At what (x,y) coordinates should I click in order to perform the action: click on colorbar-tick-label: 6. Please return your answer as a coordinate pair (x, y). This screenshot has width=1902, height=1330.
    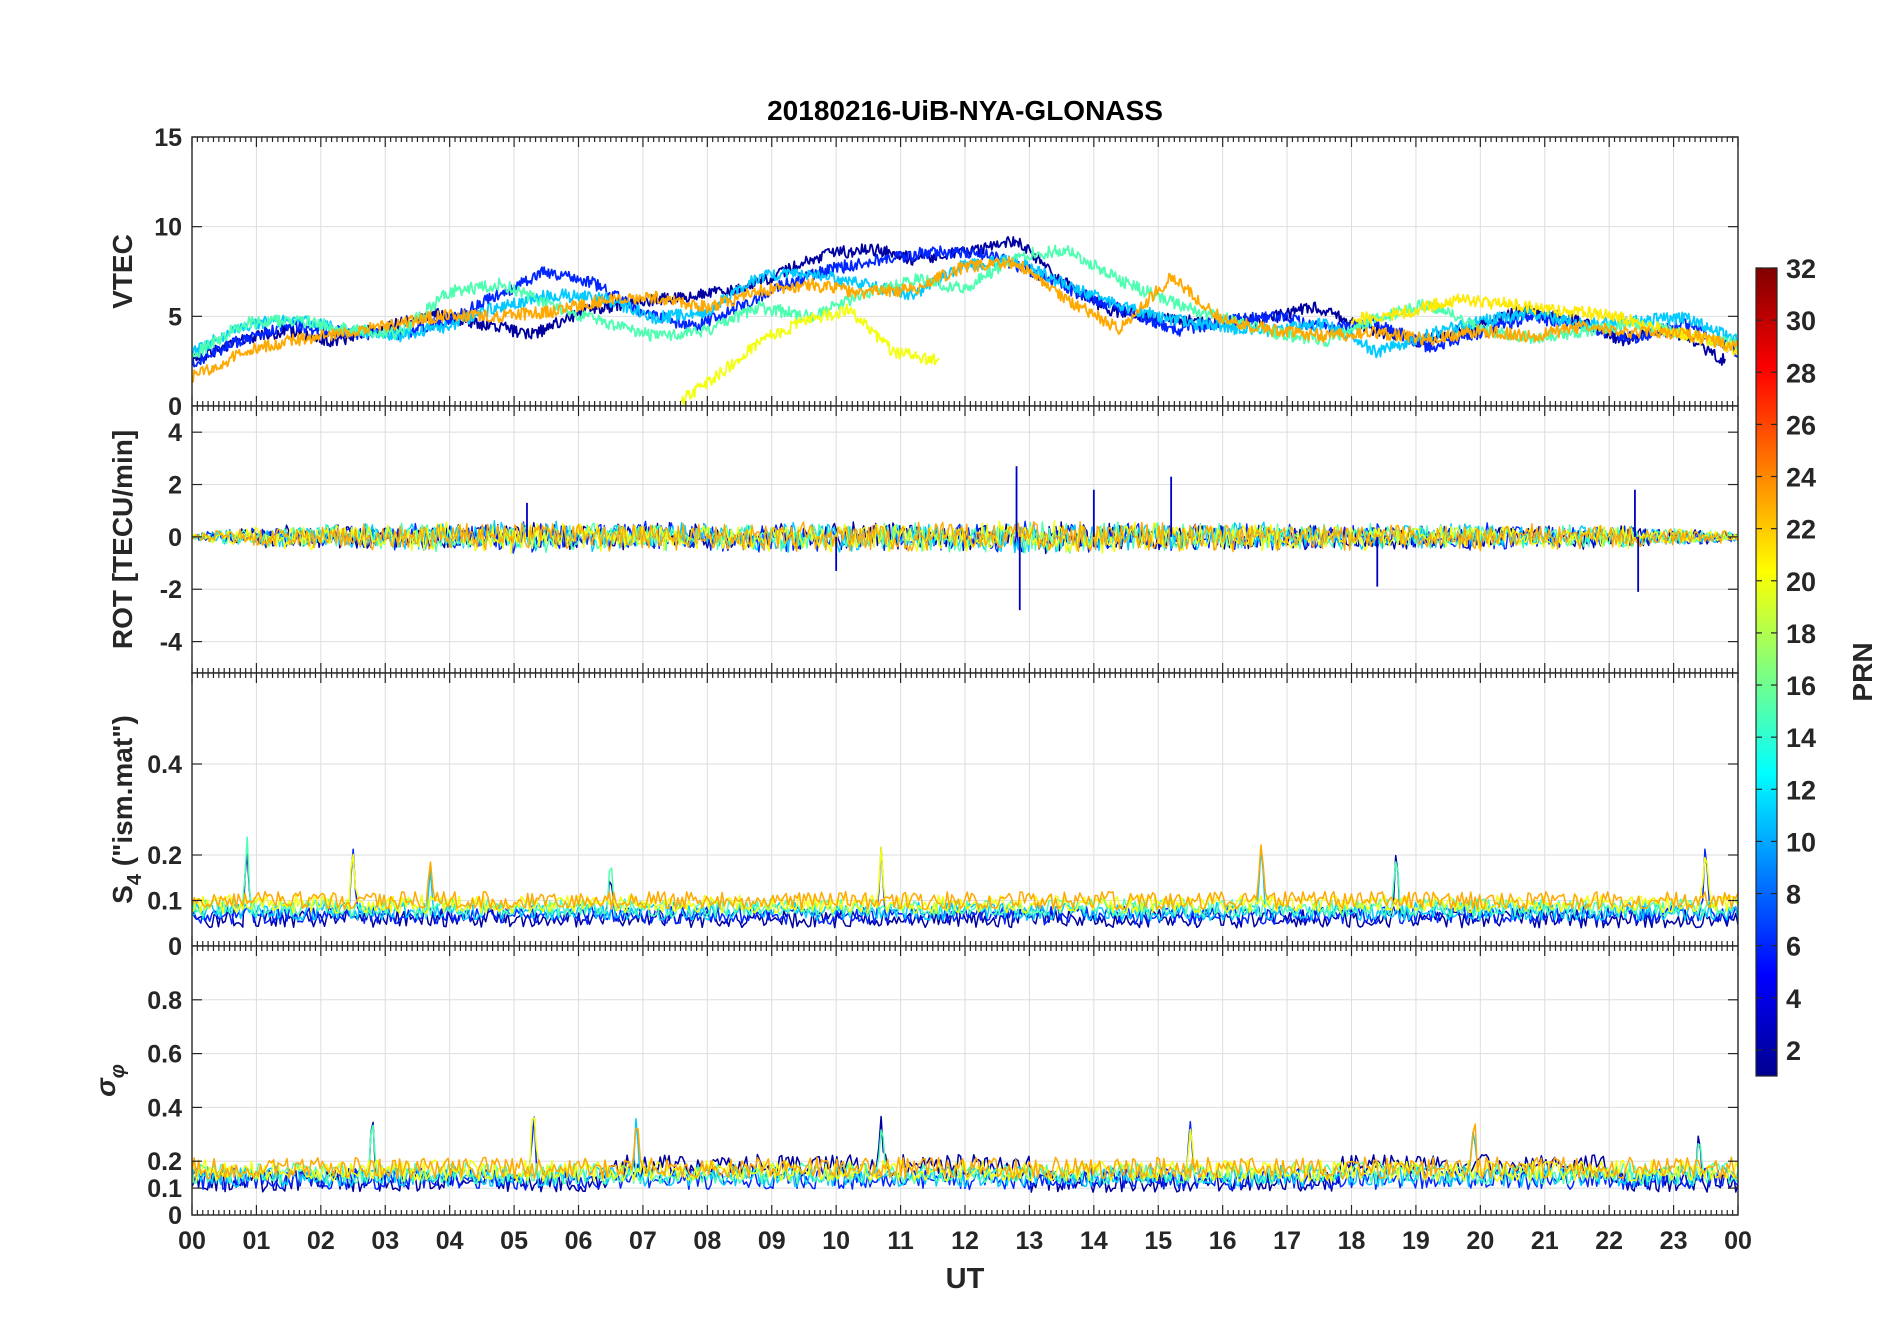
    Looking at the image, I should click on (1793, 947).